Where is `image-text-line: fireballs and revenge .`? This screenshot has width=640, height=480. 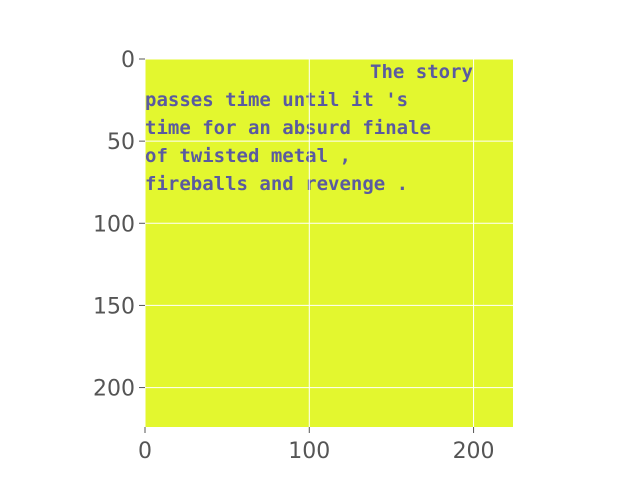 image-text-line: fireballs and revenge . is located at coordinates (276, 184).